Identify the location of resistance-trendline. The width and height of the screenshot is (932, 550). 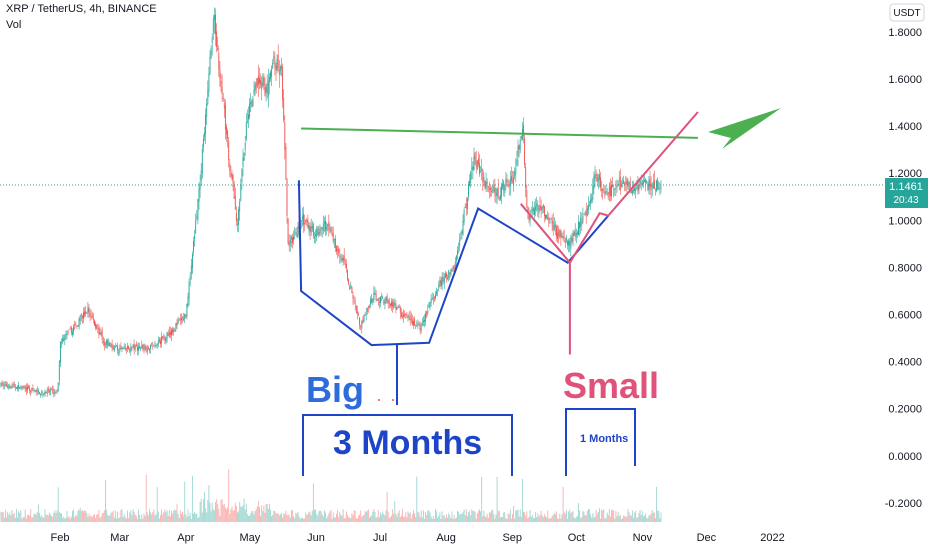
(499, 133).